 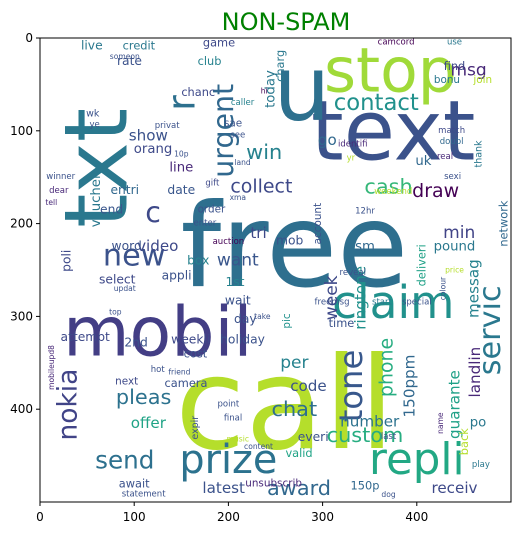 What do you see at coordinates (422, 265) in the screenshot?
I see `word-deliveri: deliveri` at bounding box center [422, 265].